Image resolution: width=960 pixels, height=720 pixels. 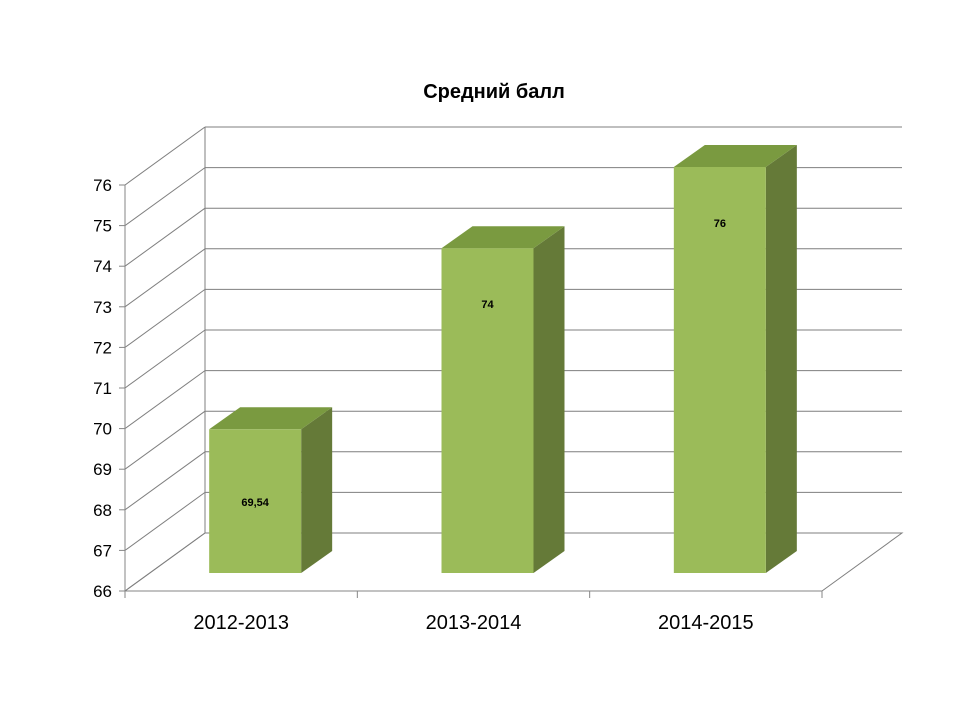 What do you see at coordinates (102, 185) in the screenshot?
I see `y-tick-label: 76` at bounding box center [102, 185].